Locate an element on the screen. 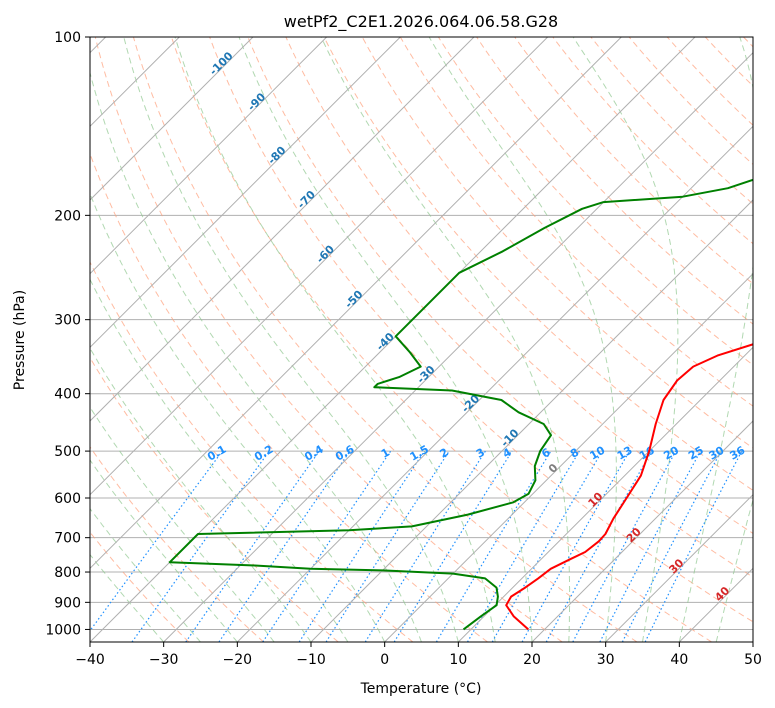 This screenshot has height=708, width=775. y-tick-label: 800 is located at coordinates (67, 573).